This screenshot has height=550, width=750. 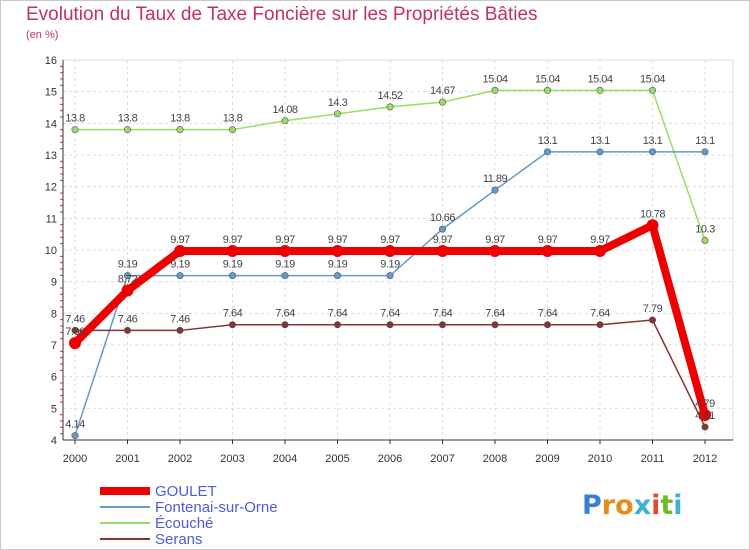 I want to click on data-label: 7.79, so click(x=653, y=309).